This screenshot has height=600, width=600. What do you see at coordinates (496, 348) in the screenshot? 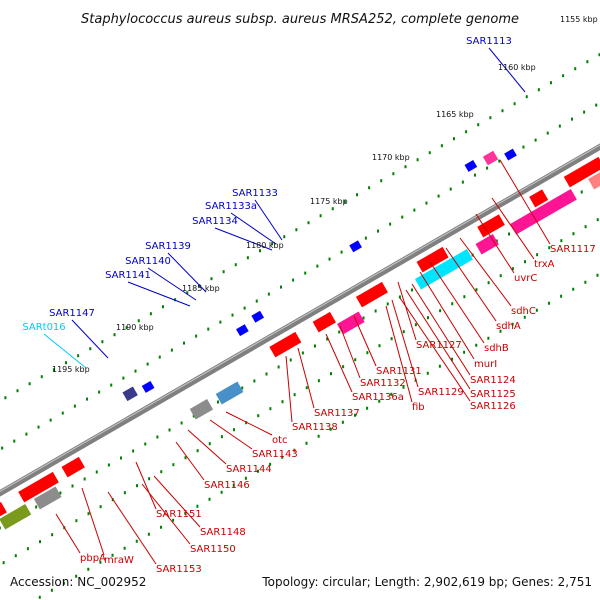
I see `gene-label: sdhB` at bounding box center [496, 348].